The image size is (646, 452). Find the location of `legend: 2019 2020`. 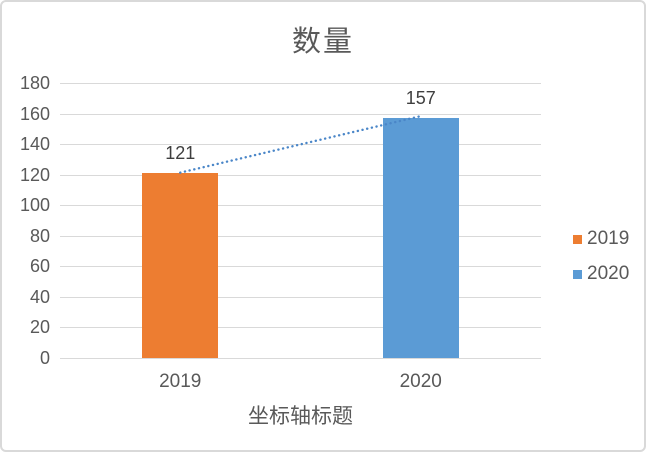

legend: 2019 2020 is located at coordinates (601, 264).